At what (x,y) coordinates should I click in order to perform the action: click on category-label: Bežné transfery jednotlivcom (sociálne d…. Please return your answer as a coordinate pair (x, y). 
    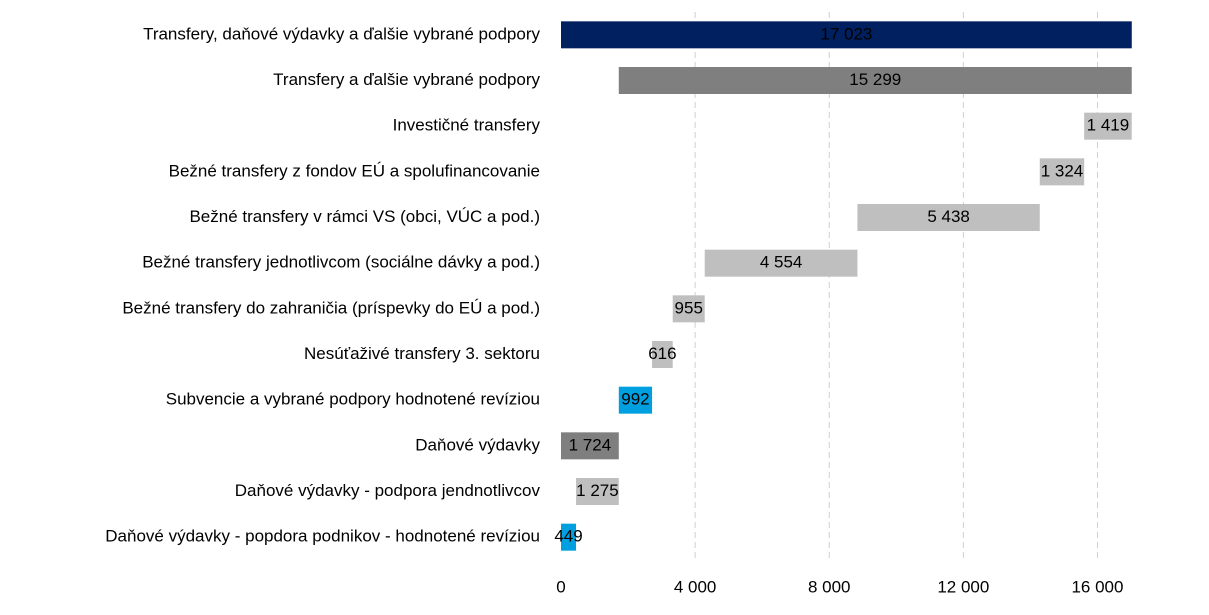
    Looking at the image, I should click on (341, 262).